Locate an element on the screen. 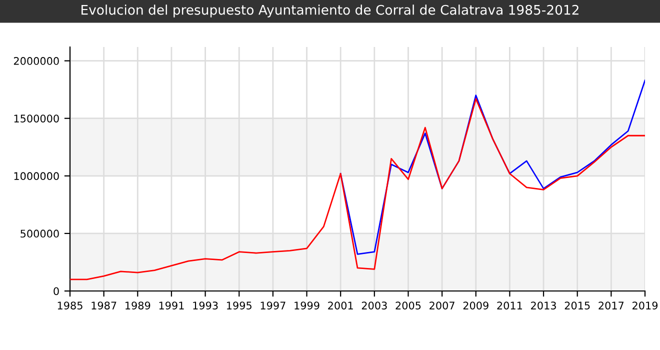 The image size is (660, 350). y-tick-label: 0 is located at coordinates (56, 291).